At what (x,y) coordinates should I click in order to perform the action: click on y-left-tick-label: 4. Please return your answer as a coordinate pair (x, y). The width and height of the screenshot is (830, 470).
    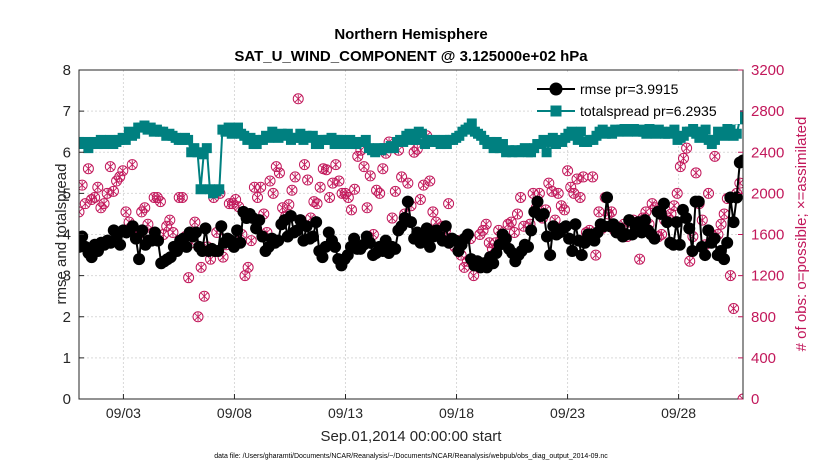
    Looking at the image, I should click on (67, 235).